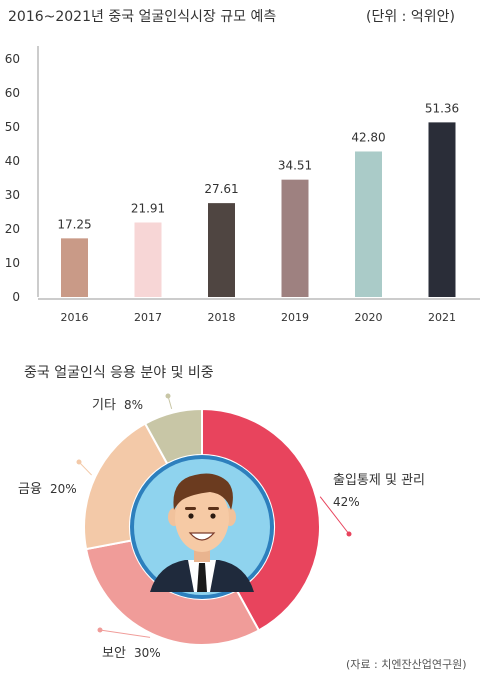 The height and width of the screenshot is (682, 500). I want to click on y-tick-label: 50, so click(12, 127).